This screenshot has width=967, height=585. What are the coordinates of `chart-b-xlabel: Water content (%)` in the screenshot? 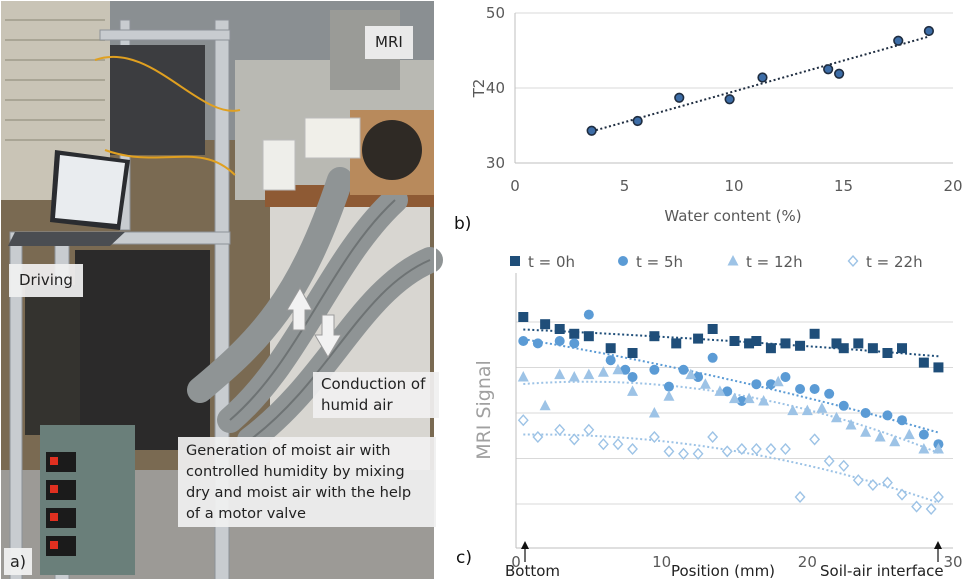 It's located at (732, 216).